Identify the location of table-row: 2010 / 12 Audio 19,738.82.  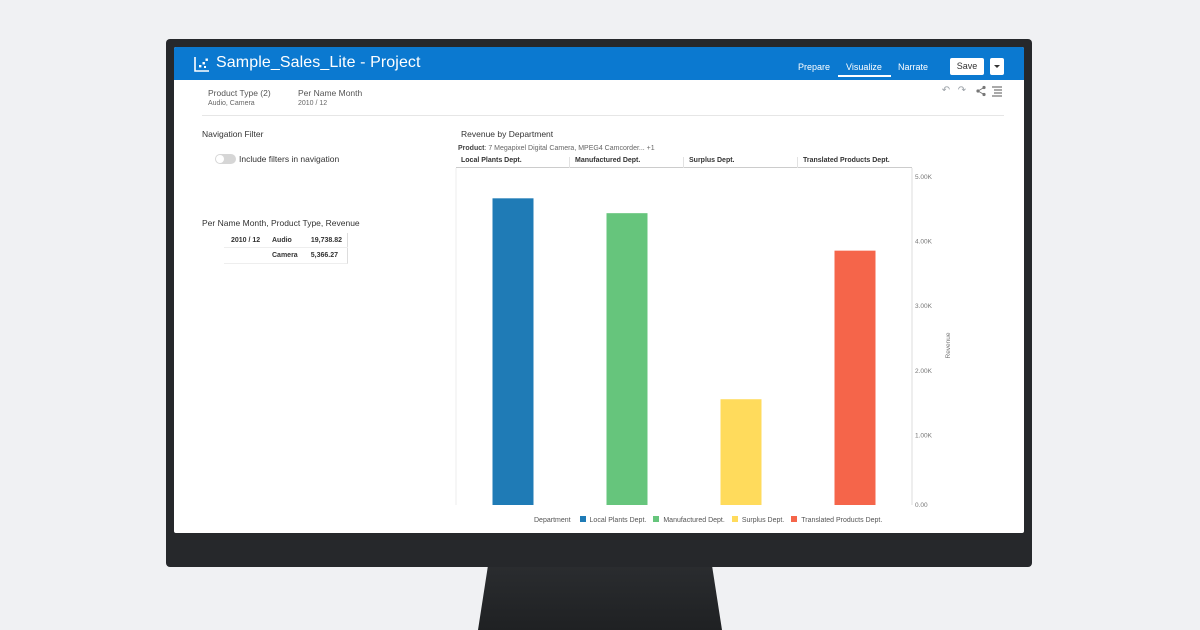
(286, 240).